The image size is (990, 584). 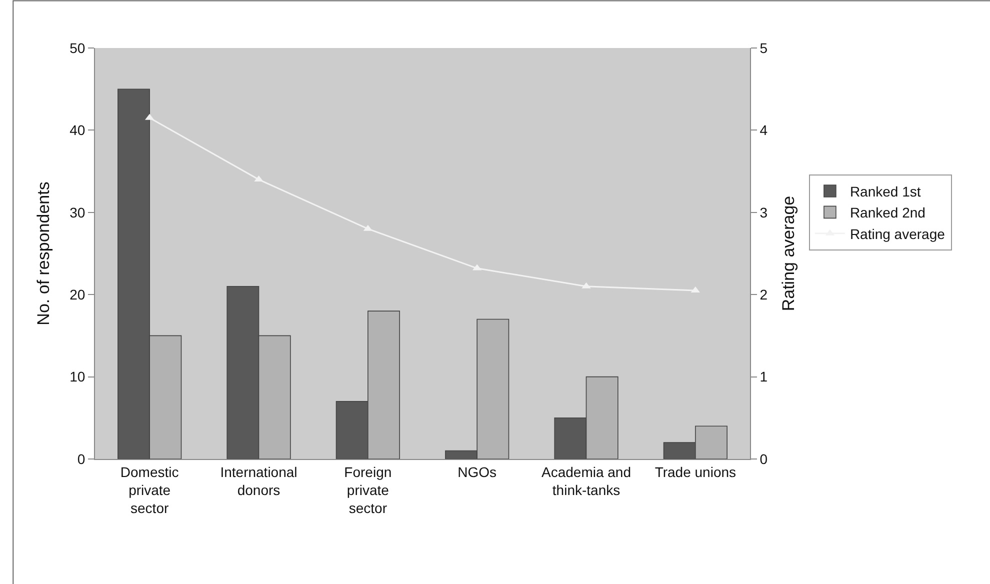 What do you see at coordinates (149, 490) in the screenshot?
I see `x-tick-label: Domestic private sector` at bounding box center [149, 490].